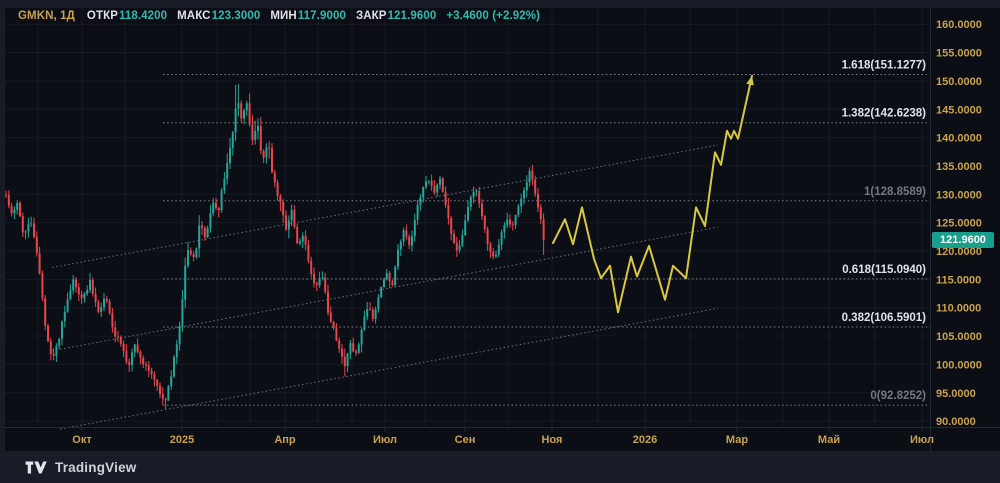 This screenshot has width=1000, height=483. Describe the element at coordinates (959, 139) in the screenshot. I see `price-axis-label: 140.0000` at that location.